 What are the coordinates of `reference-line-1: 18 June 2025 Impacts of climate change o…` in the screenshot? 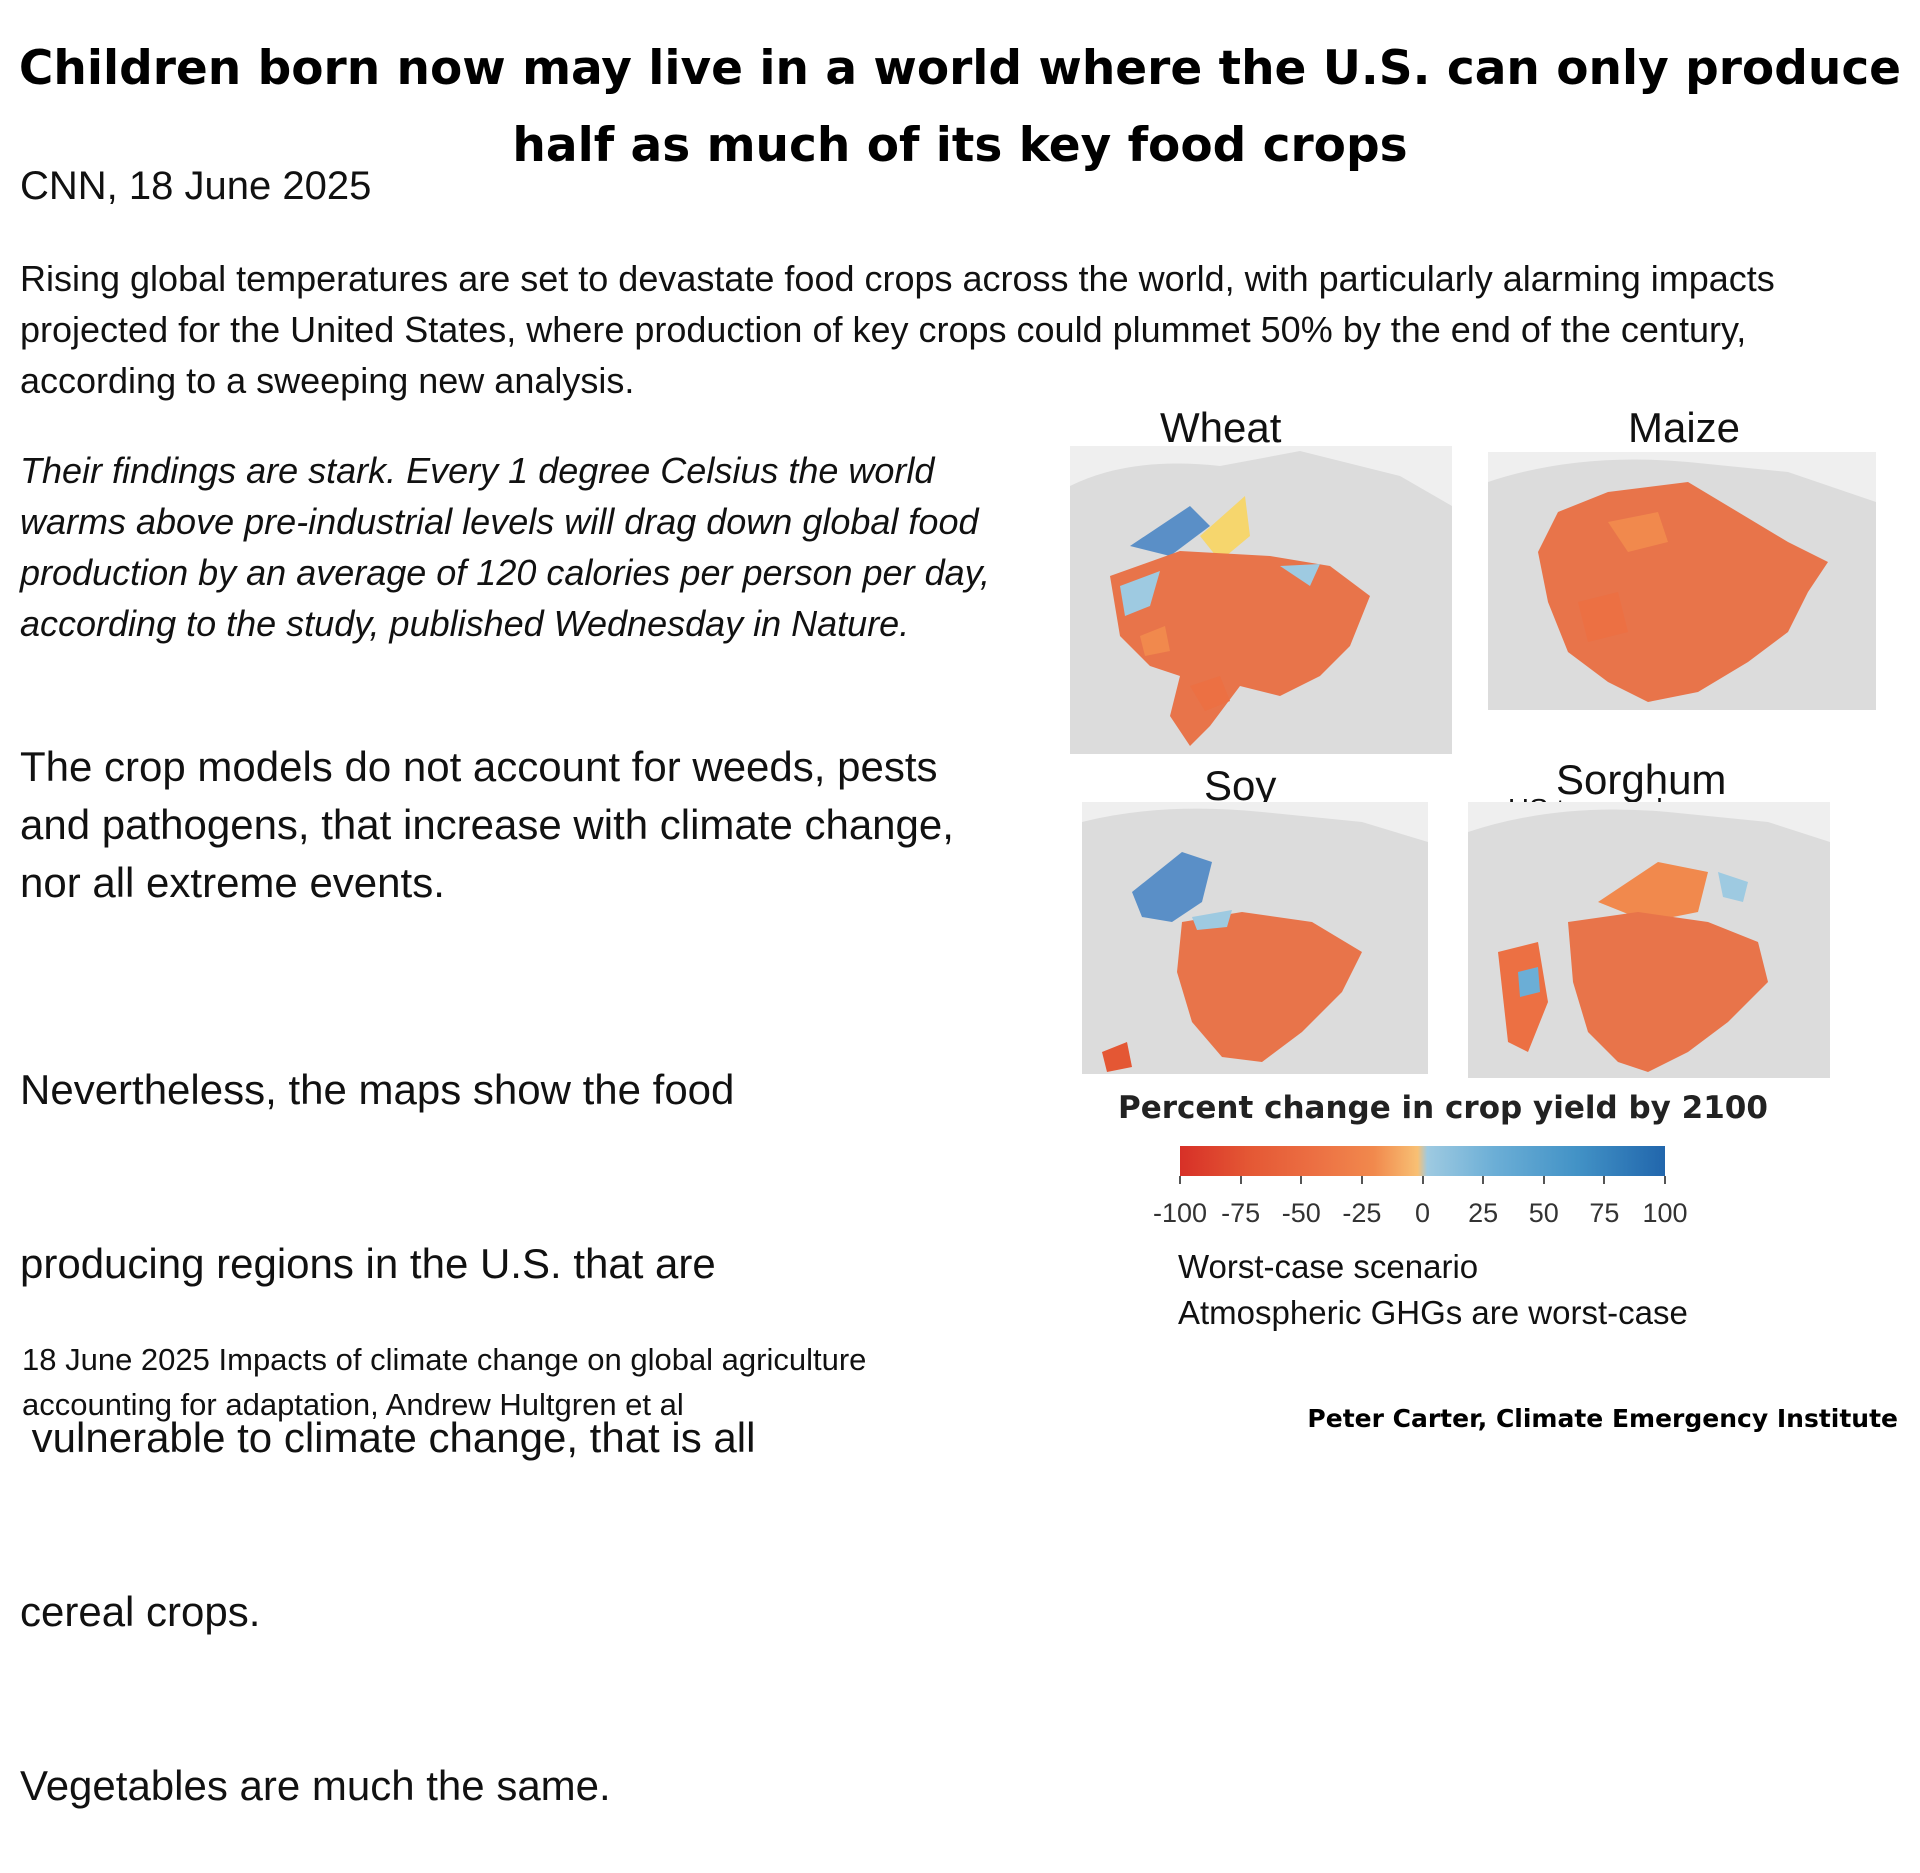 It's located at (444, 1359).